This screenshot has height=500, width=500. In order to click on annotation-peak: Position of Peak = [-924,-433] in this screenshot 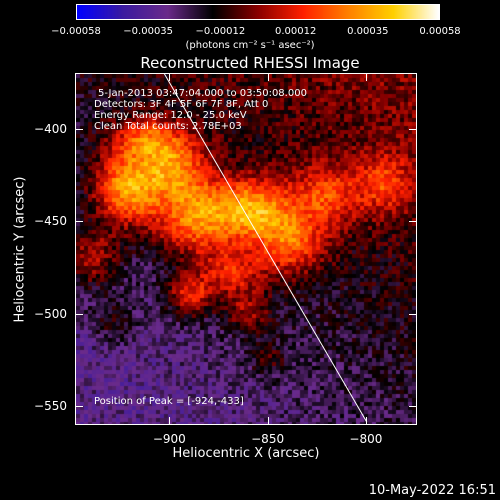, I will do `click(169, 401)`.